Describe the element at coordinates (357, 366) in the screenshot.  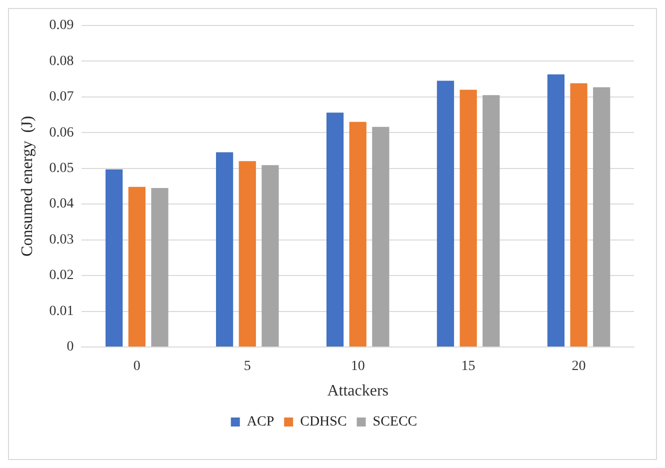
I see `x-tick-label: 10` at that location.